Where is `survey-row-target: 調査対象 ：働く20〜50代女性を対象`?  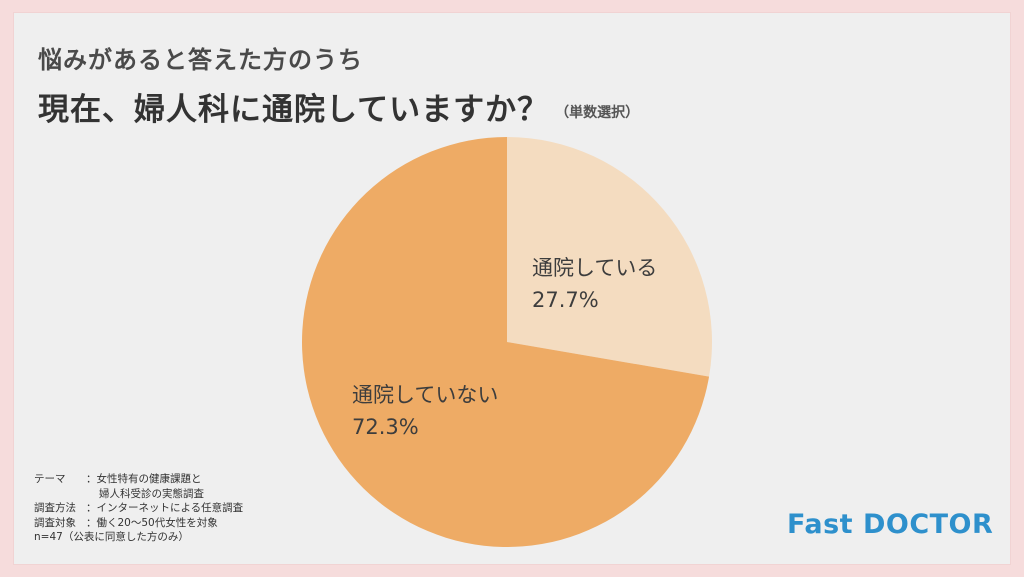 survey-row-target: 調査対象 ：働く20〜50代女性を対象 is located at coordinates (138, 523).